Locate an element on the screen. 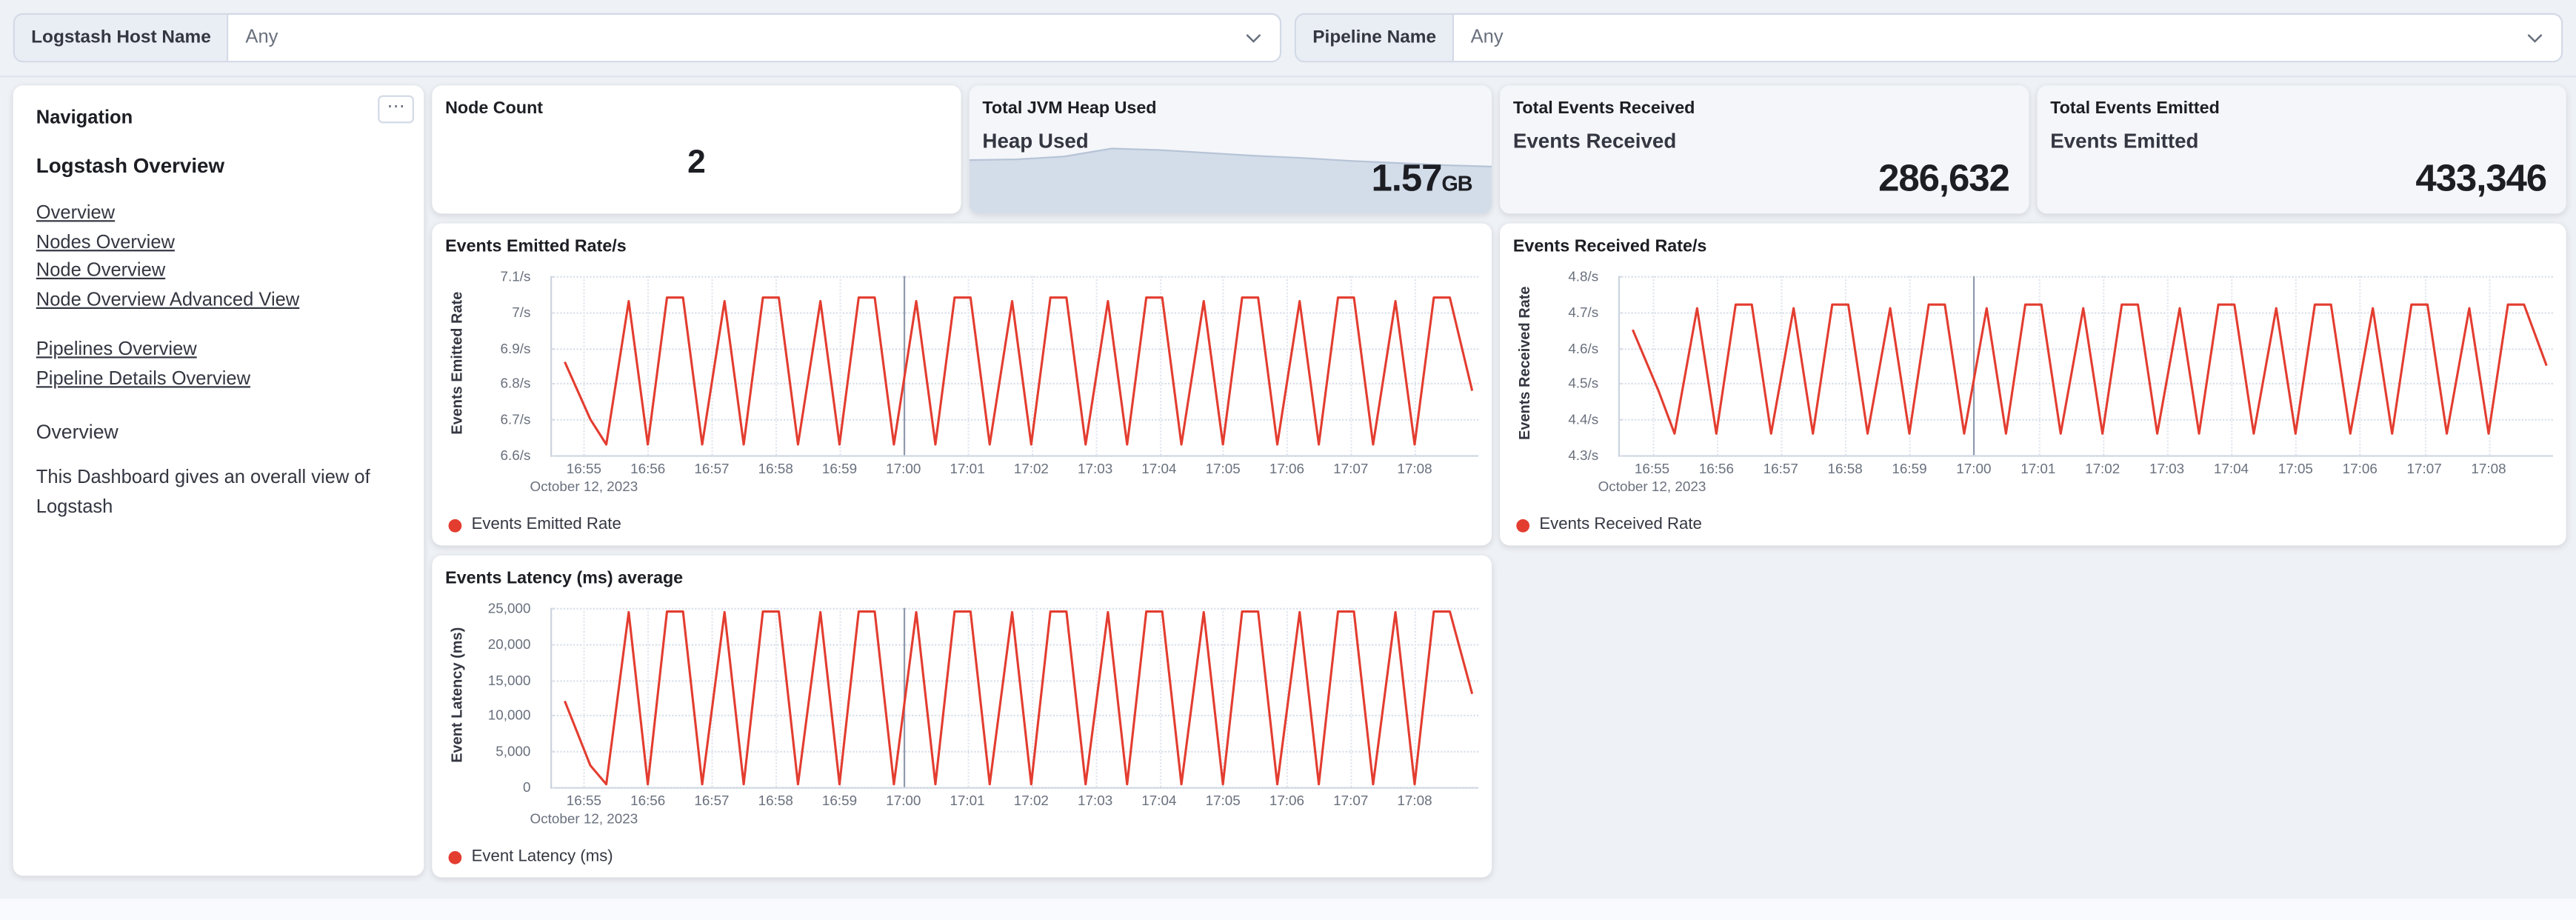 Image resolution: width=2576 pixels, height=920 pixels. panel-title: Total Events Received is located at coordinates (1603, 109).